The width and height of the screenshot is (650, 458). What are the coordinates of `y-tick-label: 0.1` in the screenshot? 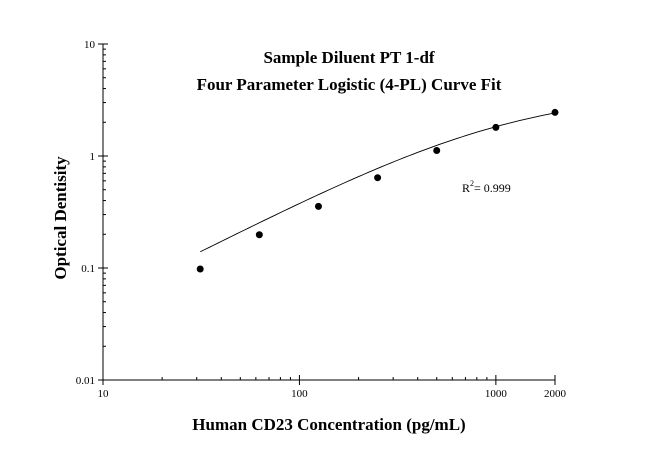 It's located at (88, 269).